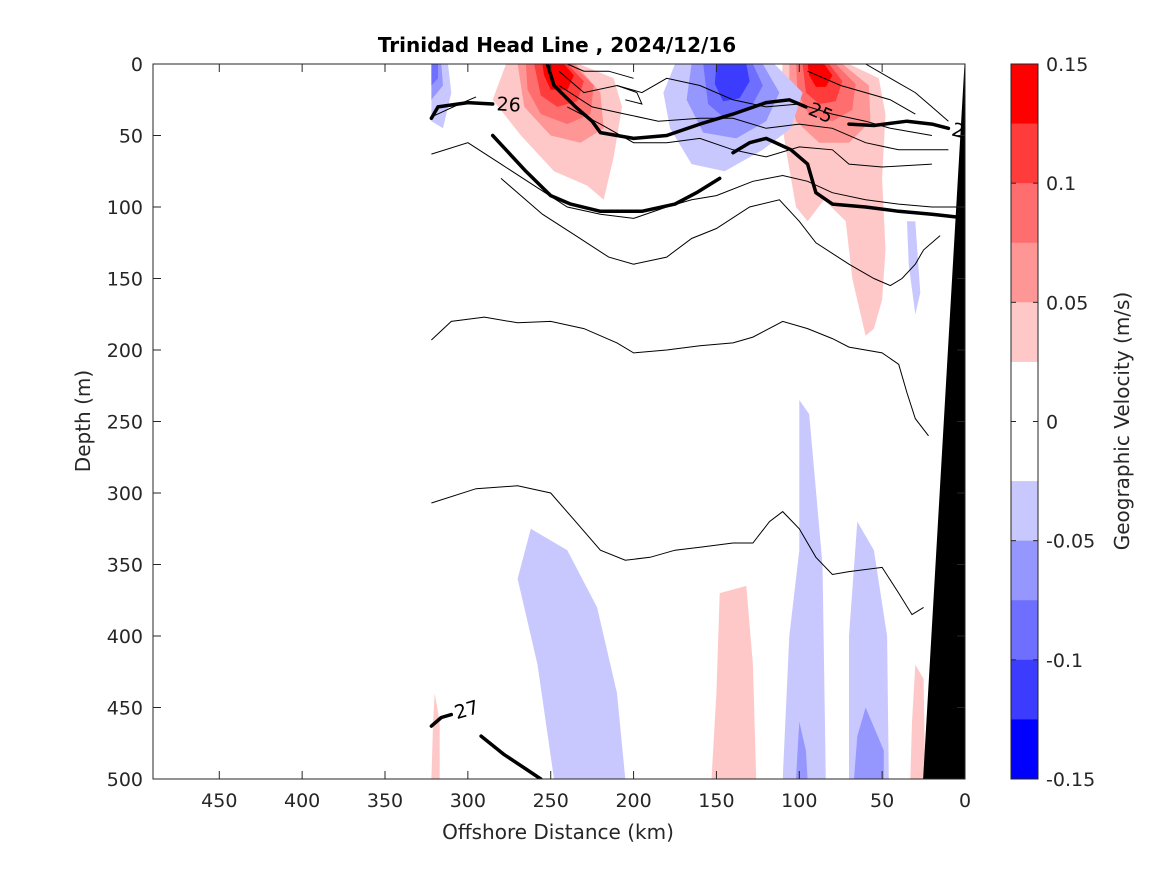 The height and width of the screenshot is (875, 1167). Describe the element at coordinates (716, 801) in the screenshot. I see `x-tick-label: 150` at that location.